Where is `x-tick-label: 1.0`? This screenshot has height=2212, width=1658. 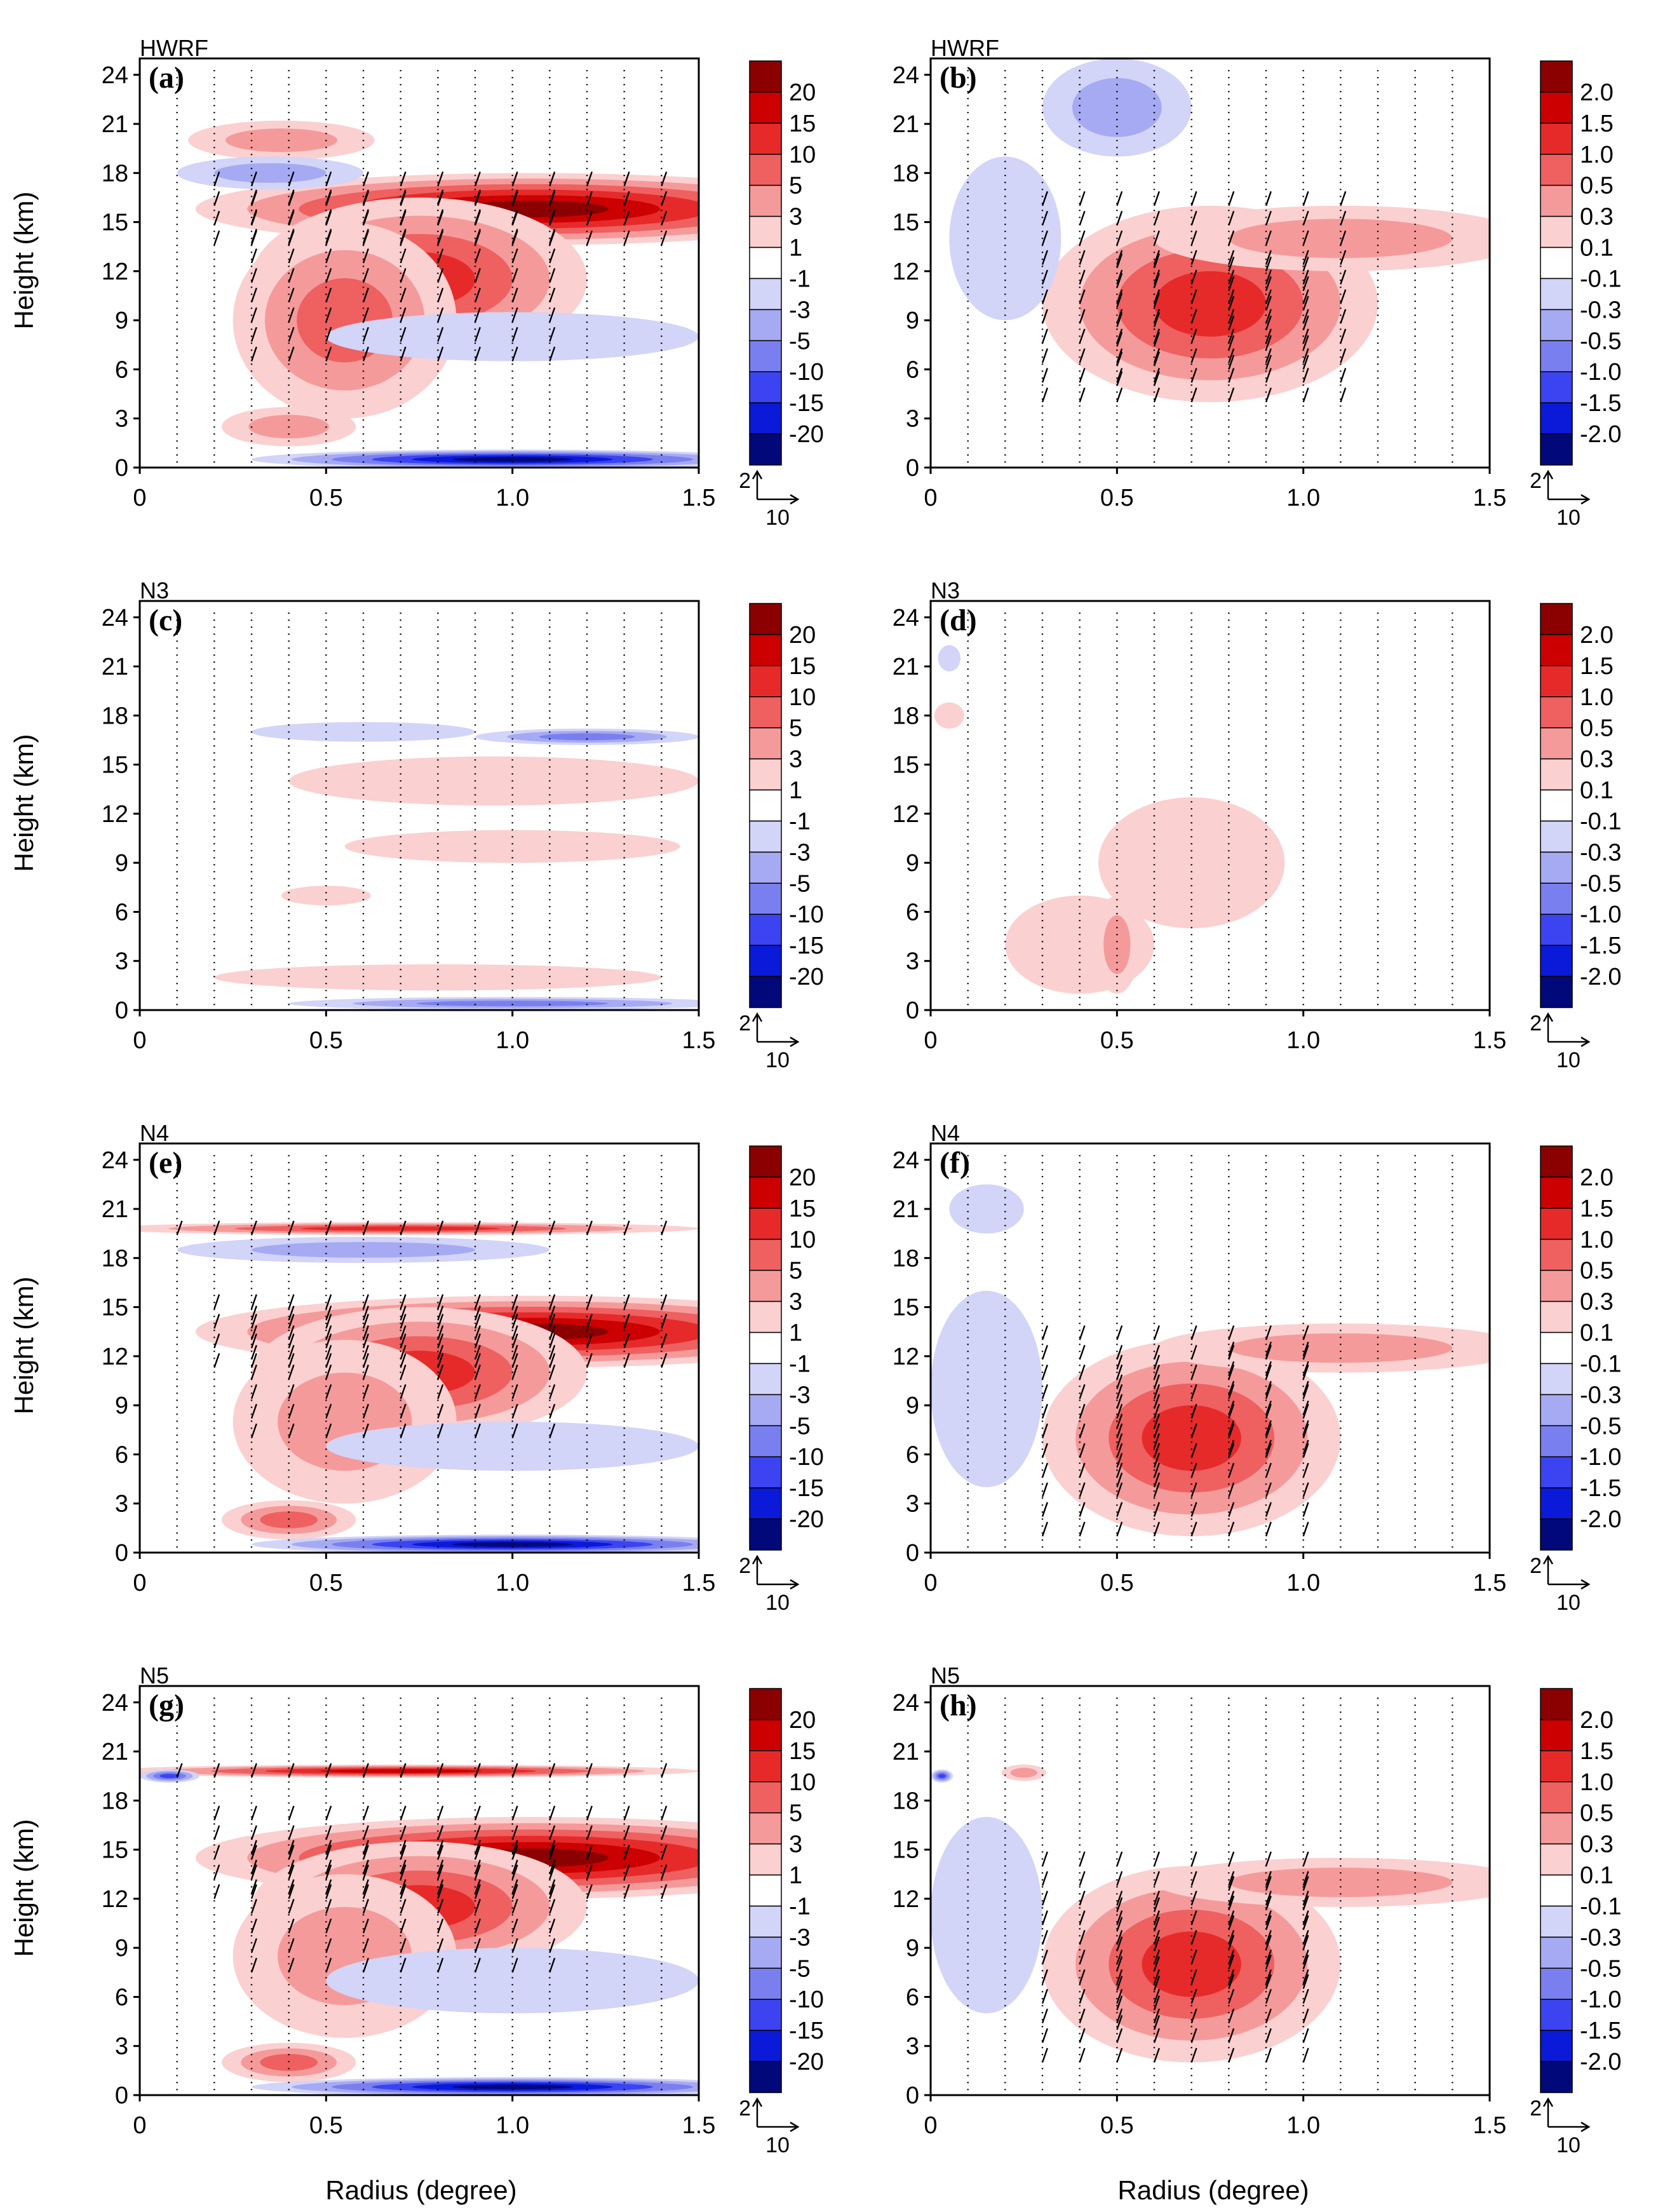
x-tick-label: 1.0 is located at coordinates (1303, 1040).